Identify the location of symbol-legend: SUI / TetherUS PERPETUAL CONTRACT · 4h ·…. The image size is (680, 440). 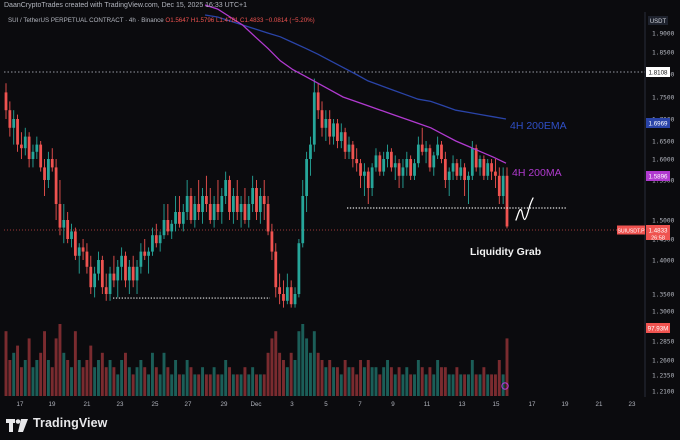
(161, 20).